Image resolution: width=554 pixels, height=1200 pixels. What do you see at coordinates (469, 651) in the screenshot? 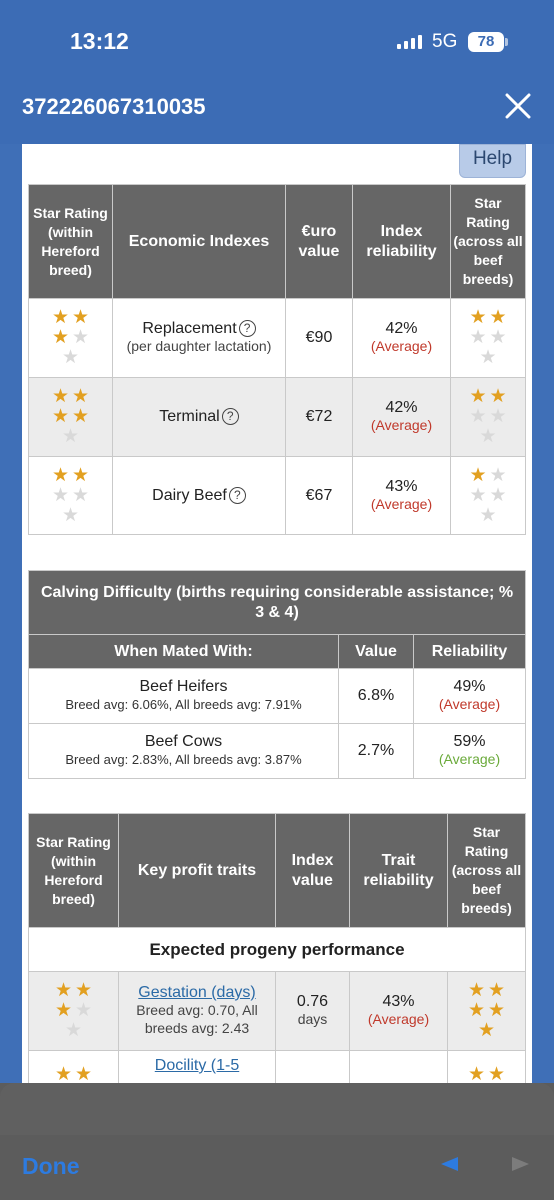
I see `header-reliability: Reliability` at bounding box center [469, 651].